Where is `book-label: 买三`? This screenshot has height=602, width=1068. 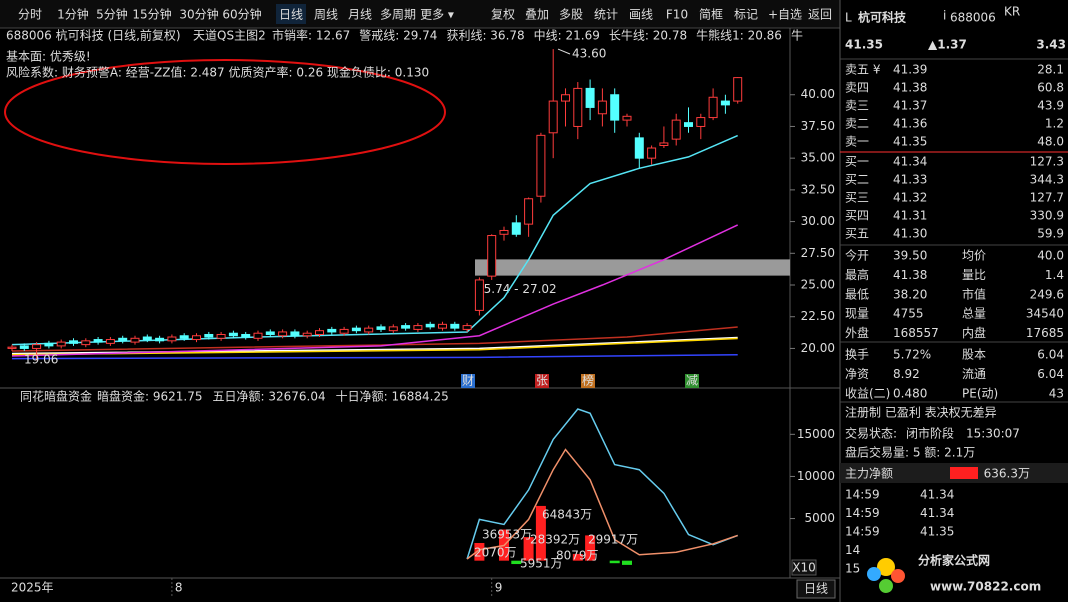 book-label: 买三 is located at coordinates (857, 198).